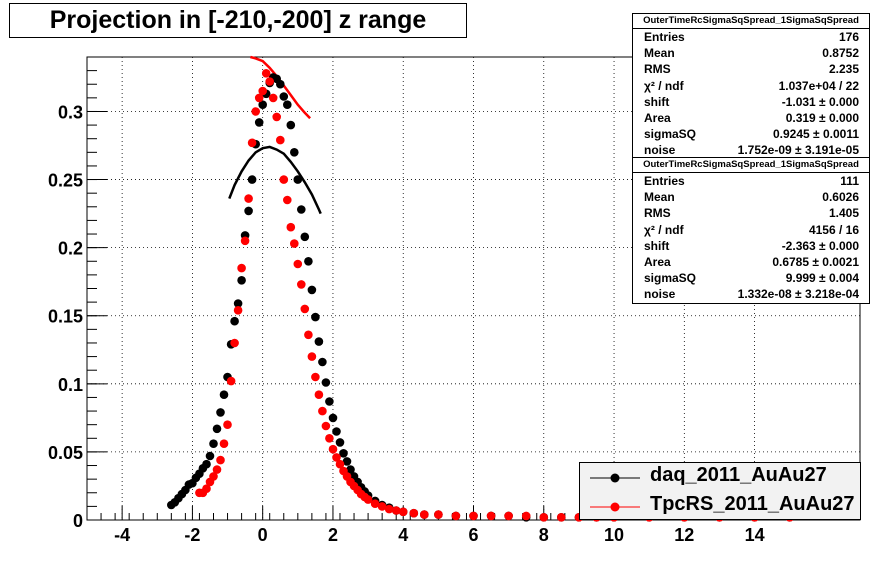 This screenshot has height=578, width=878. Describe the element at coordinates (670, 134) in the screenshot. I see `stats-label: sigmaSQ` at that location.